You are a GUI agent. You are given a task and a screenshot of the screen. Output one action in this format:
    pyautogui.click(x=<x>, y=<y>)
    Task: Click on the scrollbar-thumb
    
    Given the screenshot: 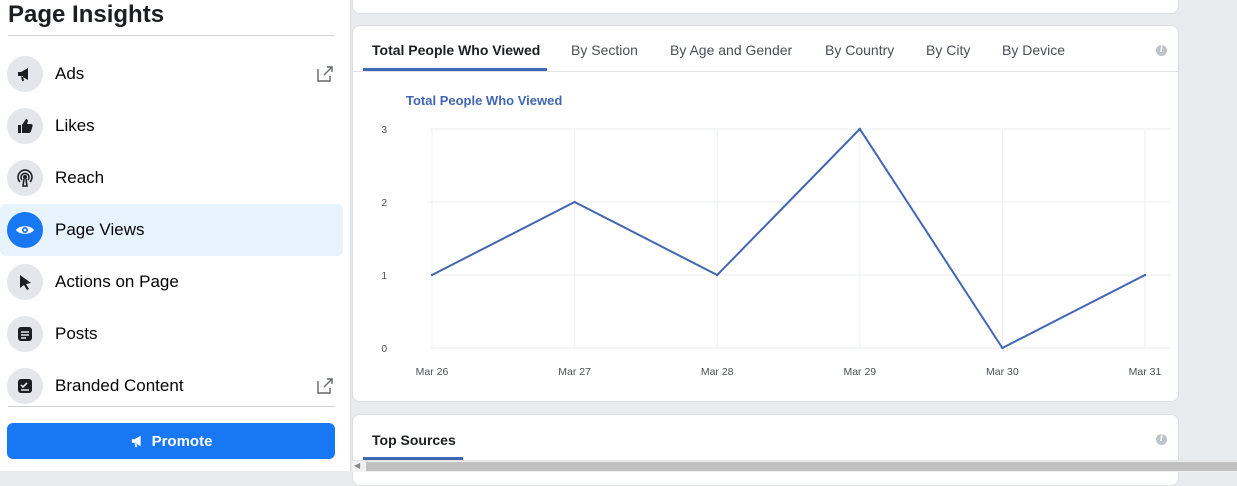 What is the action you would take?
    pyautogui.click(x=801, y=466)
    